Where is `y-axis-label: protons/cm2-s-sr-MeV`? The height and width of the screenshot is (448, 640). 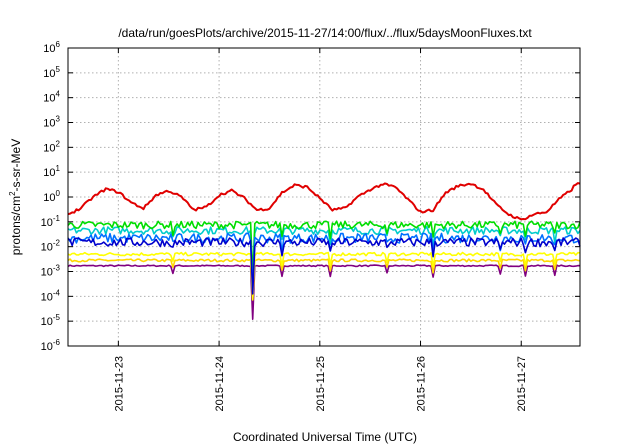
y-axis-label: protons/cm2-s-sr-MeV is located at coordinates (15, 197).